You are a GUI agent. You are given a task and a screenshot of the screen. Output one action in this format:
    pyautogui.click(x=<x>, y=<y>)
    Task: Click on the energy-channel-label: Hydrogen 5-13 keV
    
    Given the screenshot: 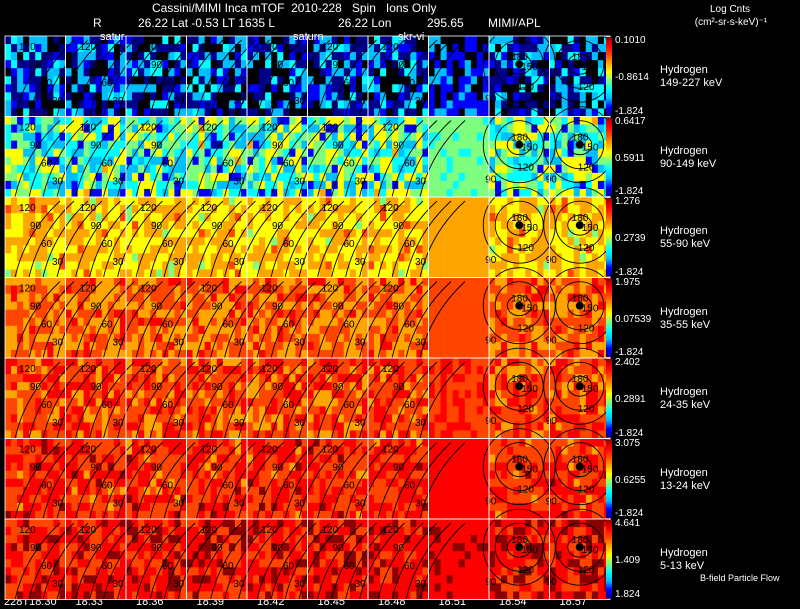 What is the action you would take?
    pyautogui.click(x=684, y=560)
    